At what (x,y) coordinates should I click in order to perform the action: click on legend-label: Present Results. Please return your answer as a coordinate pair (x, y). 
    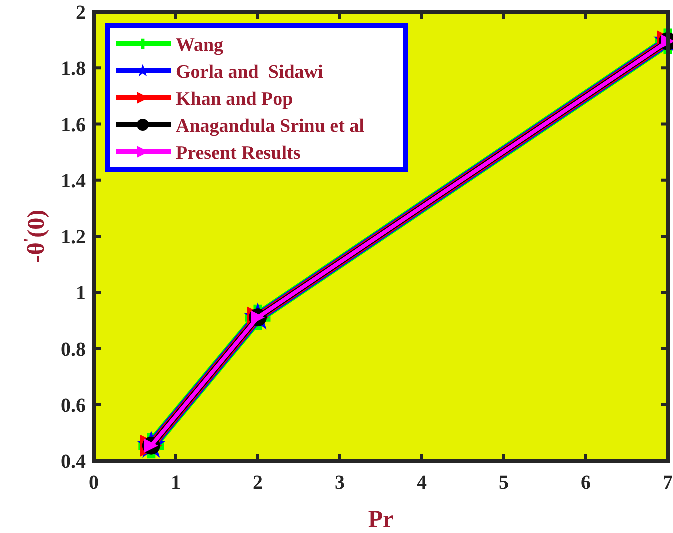
    Looking at the image, I should click on (238, 153).